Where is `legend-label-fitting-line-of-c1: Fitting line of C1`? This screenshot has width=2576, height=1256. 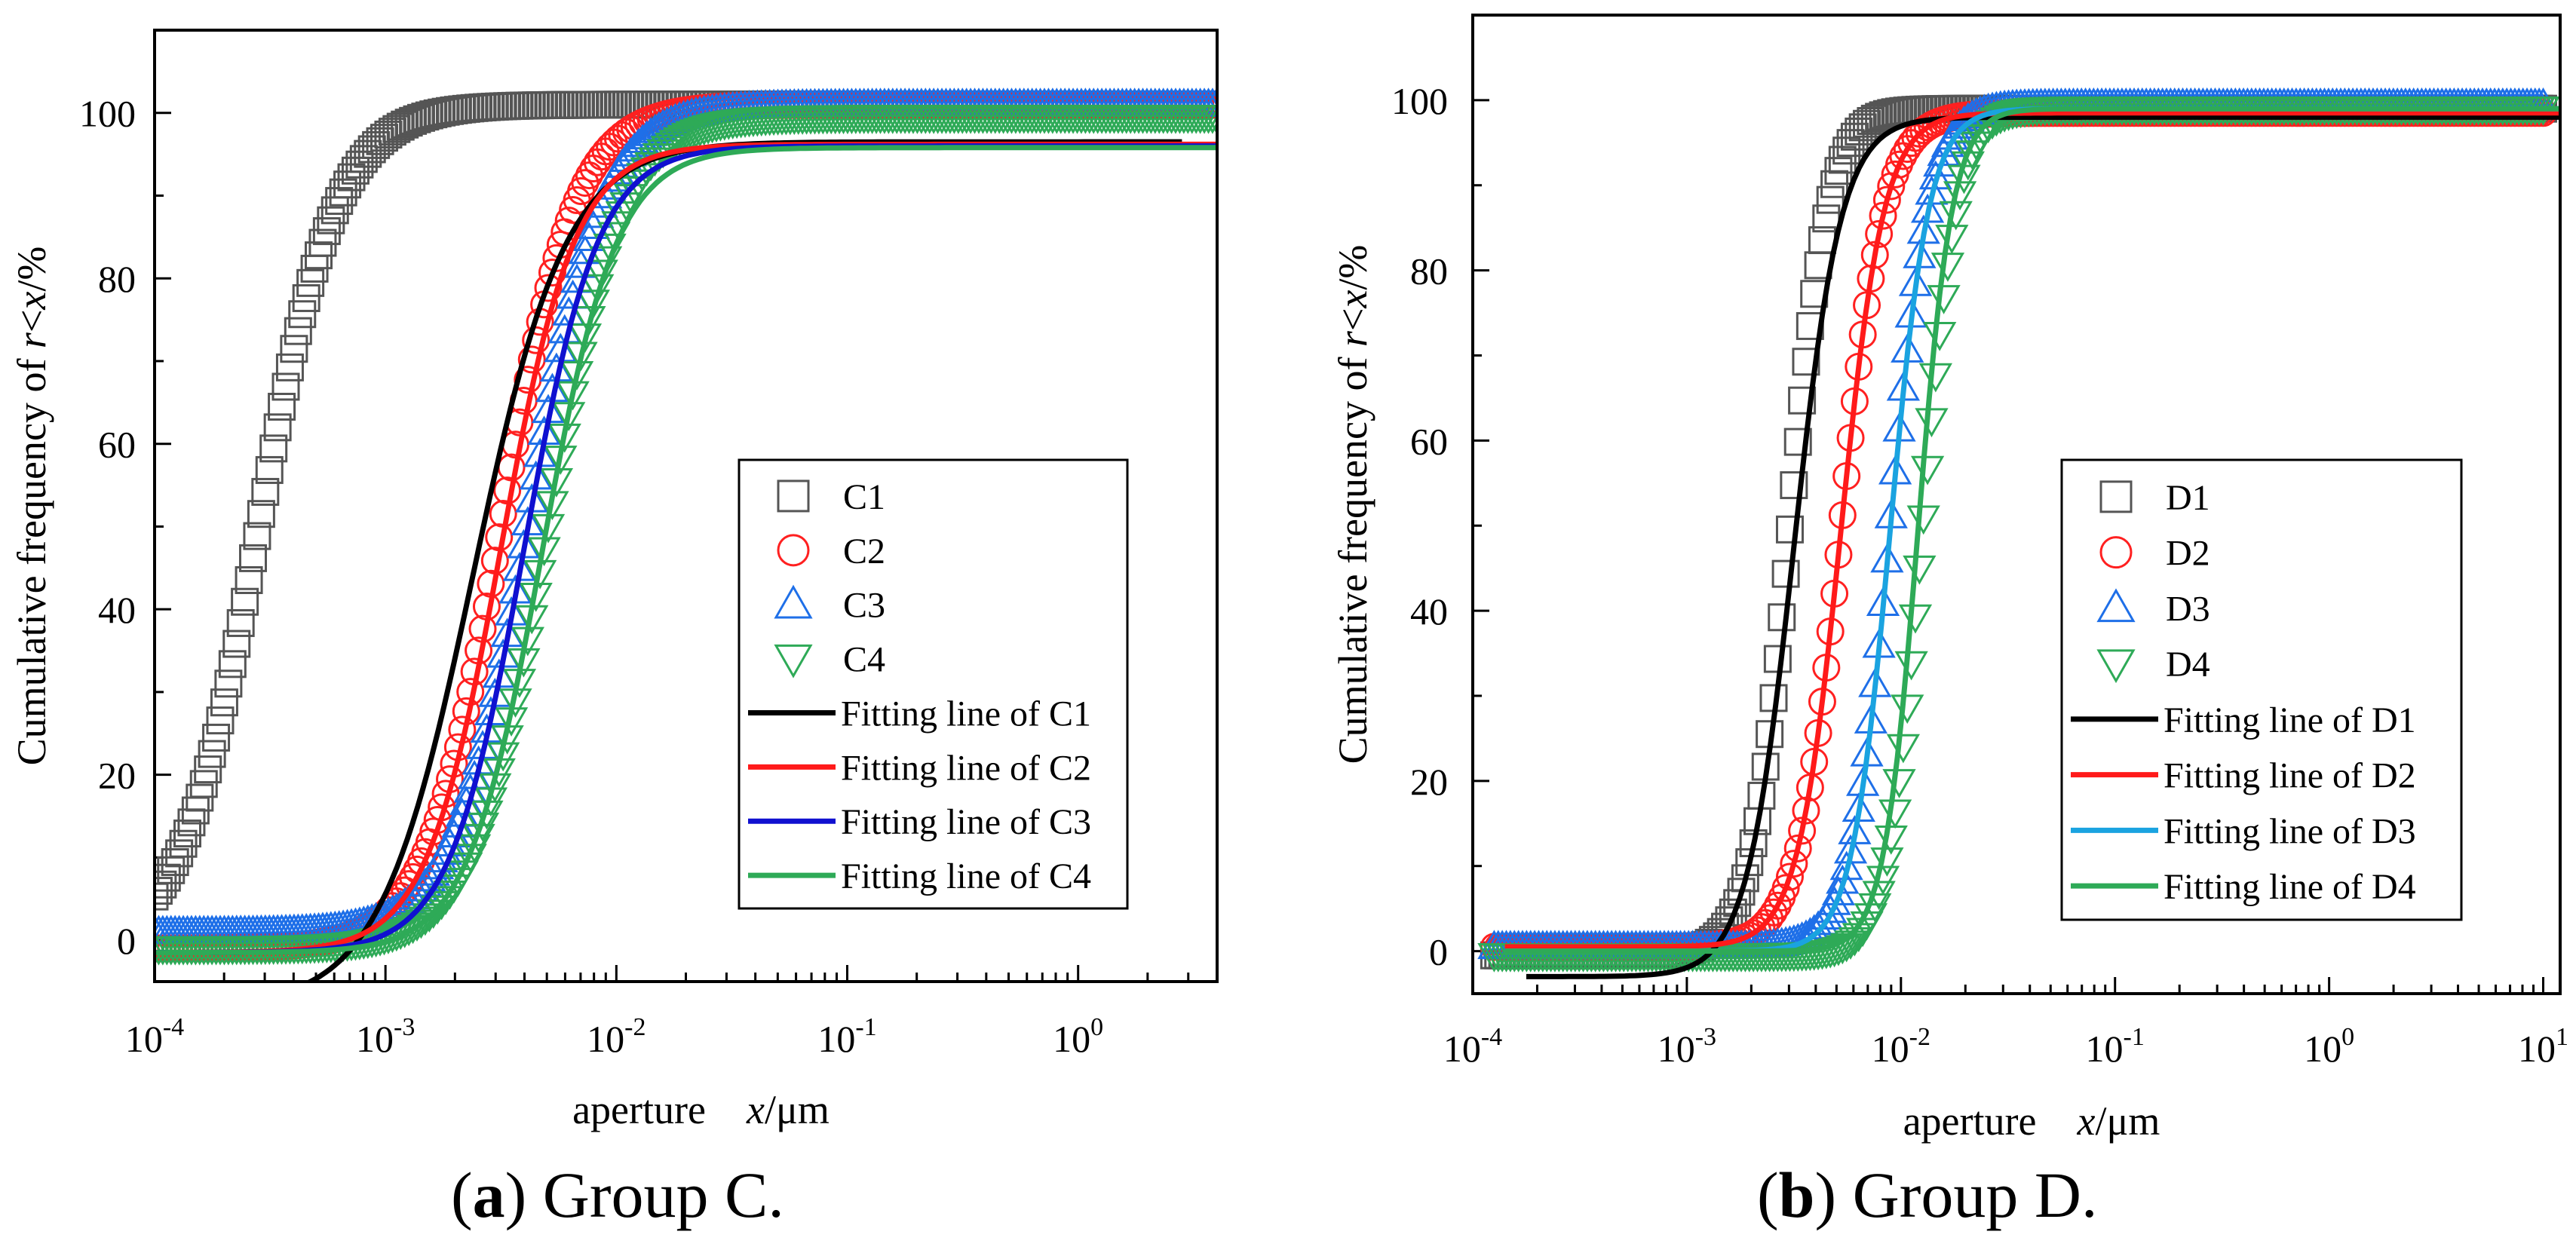
legend-label-fitting-line-of-c1: Fitting line of C1 is located at coordinates (966, 714).